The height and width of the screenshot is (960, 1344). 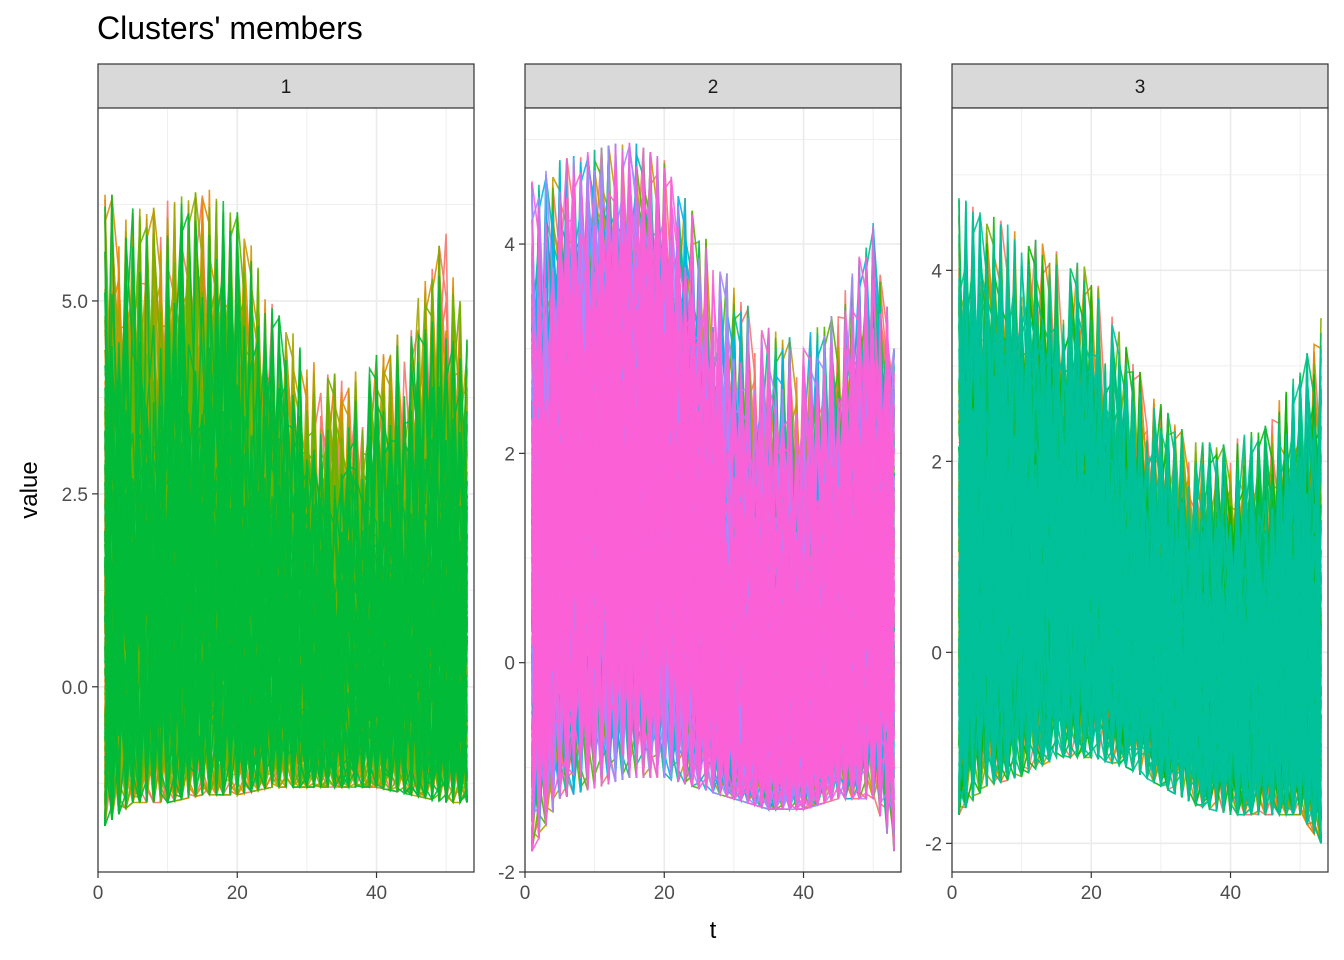 What do you see at coordinates (75, 302) in the screenshot?
I see `y-tick-label: 5.0` at bounding box center [75, 302].